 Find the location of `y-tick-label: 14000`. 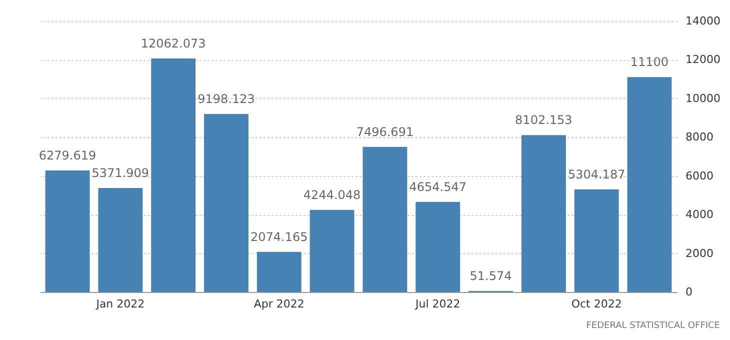

y-tick-label: 14000 is located at coordinates (703, 21).